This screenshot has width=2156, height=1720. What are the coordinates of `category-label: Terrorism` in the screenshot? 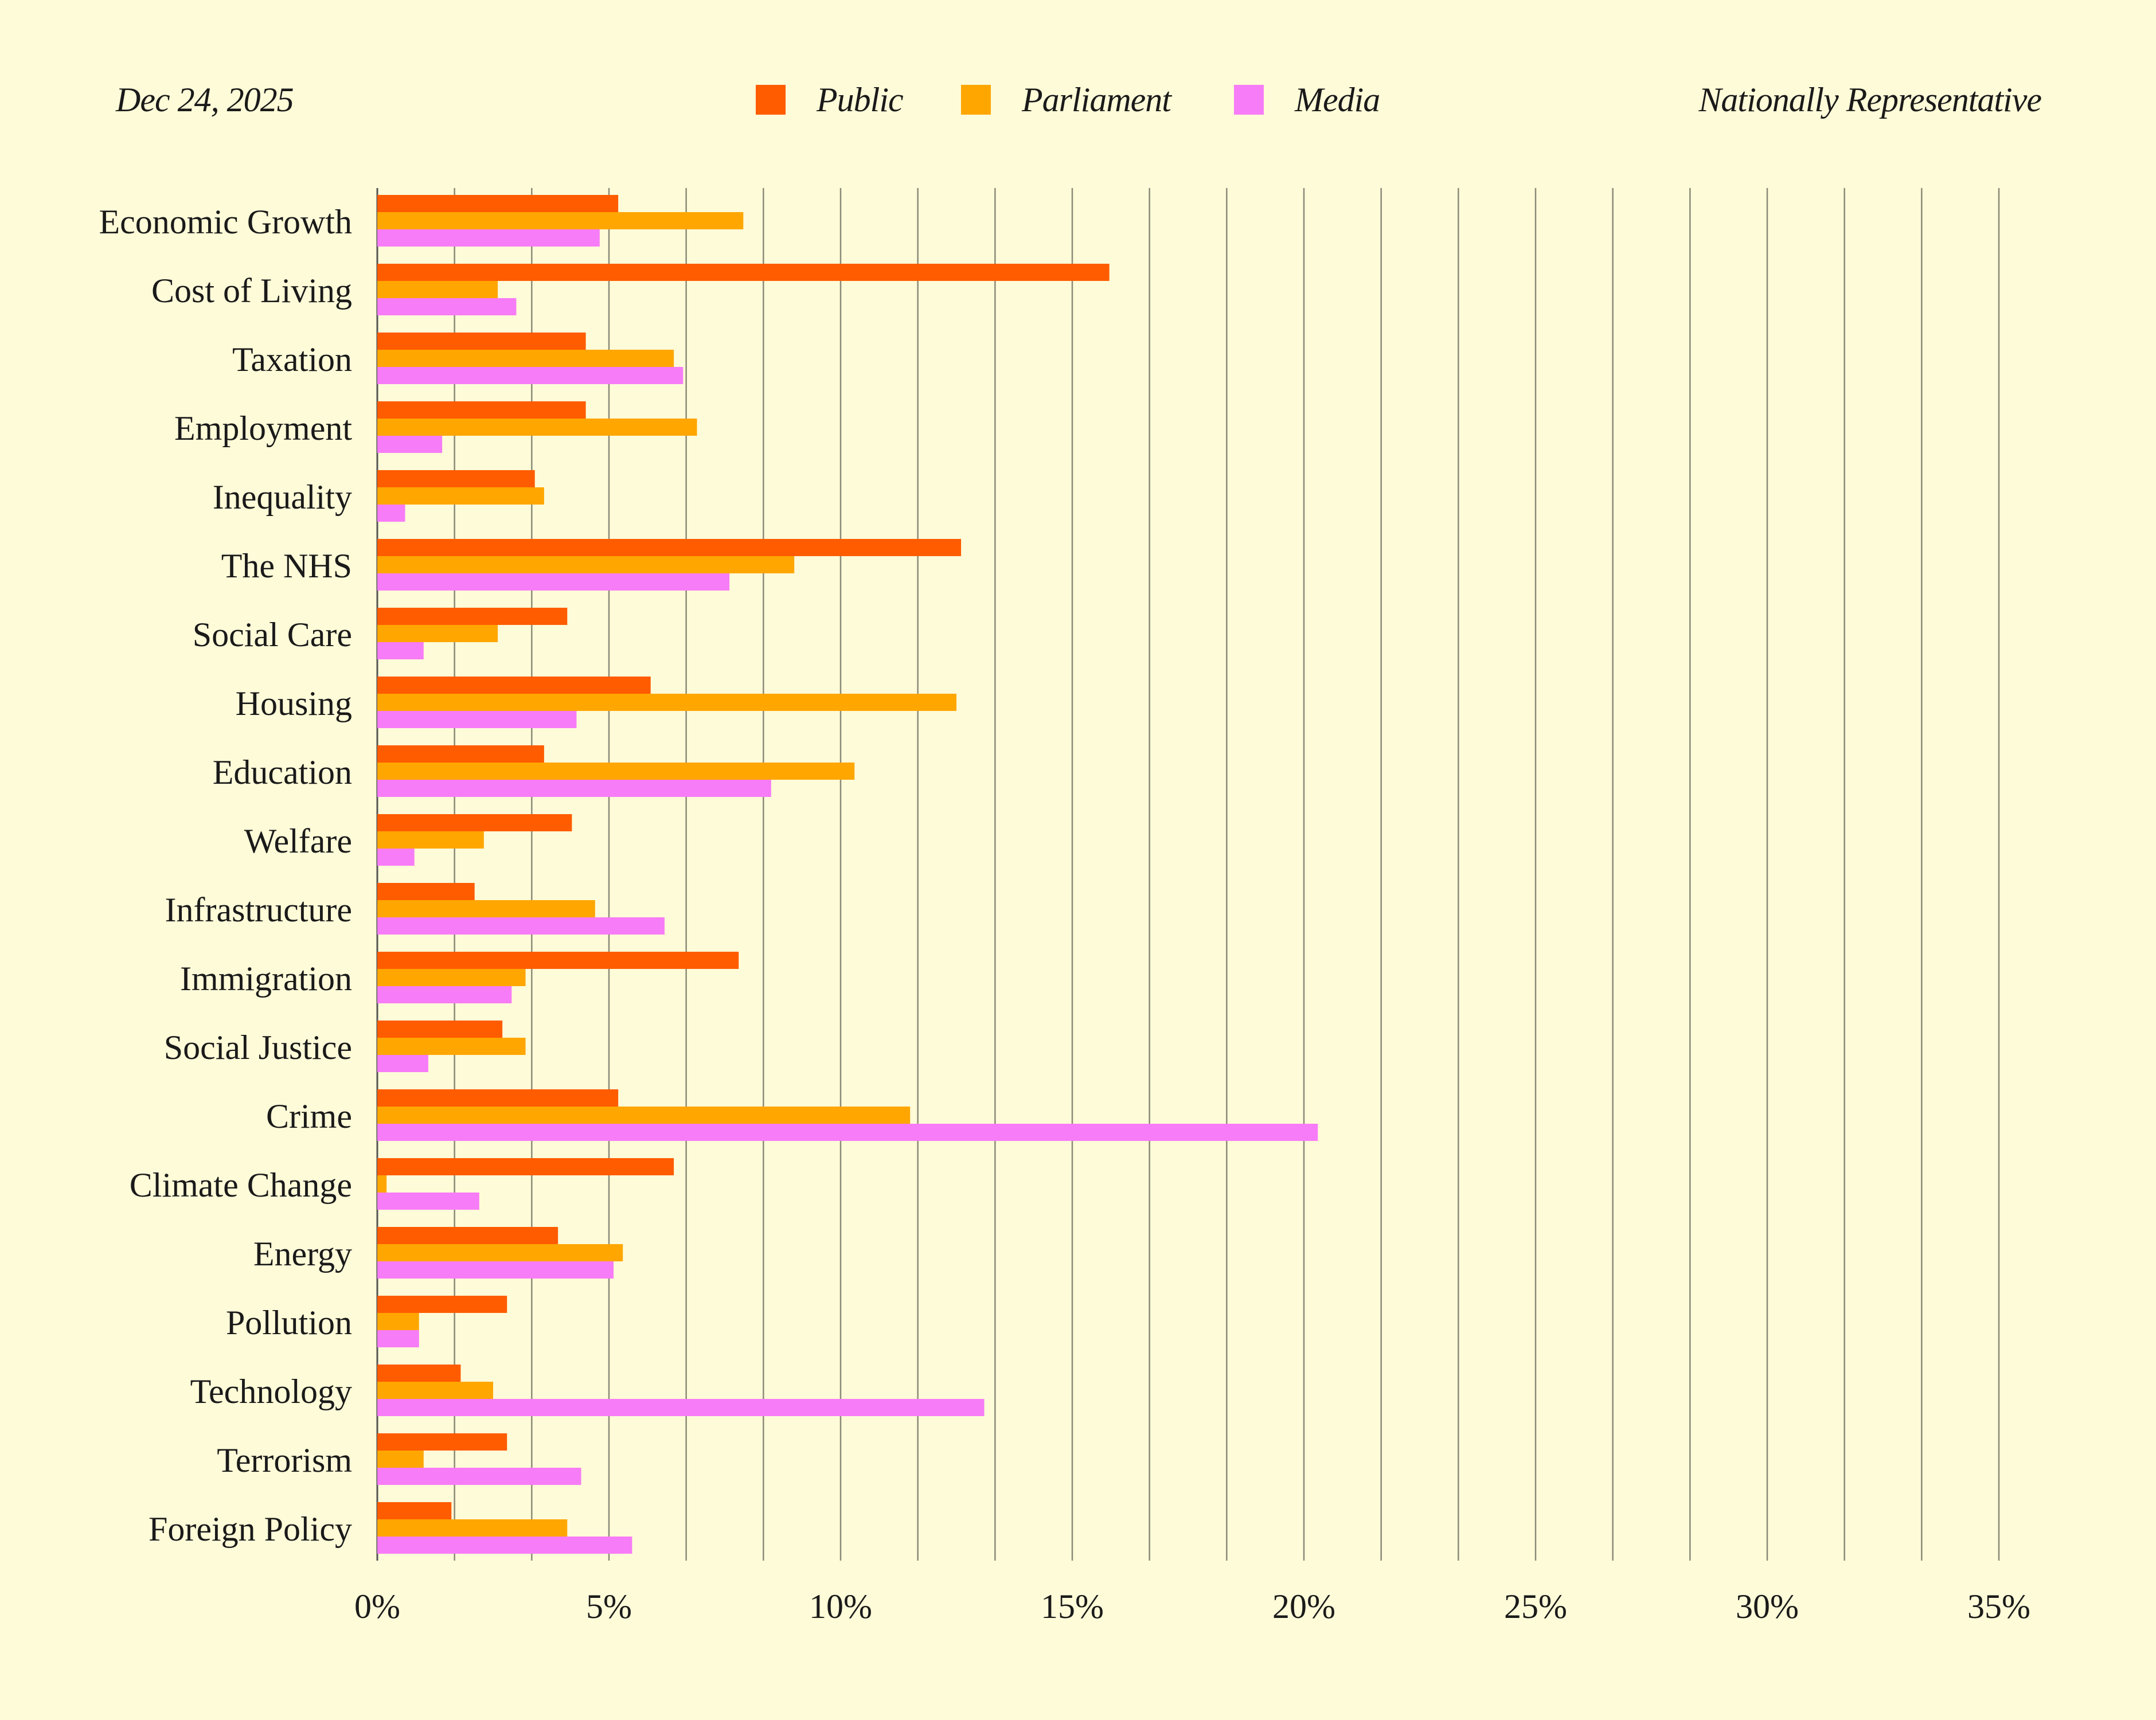 It's located at (284, 1460).